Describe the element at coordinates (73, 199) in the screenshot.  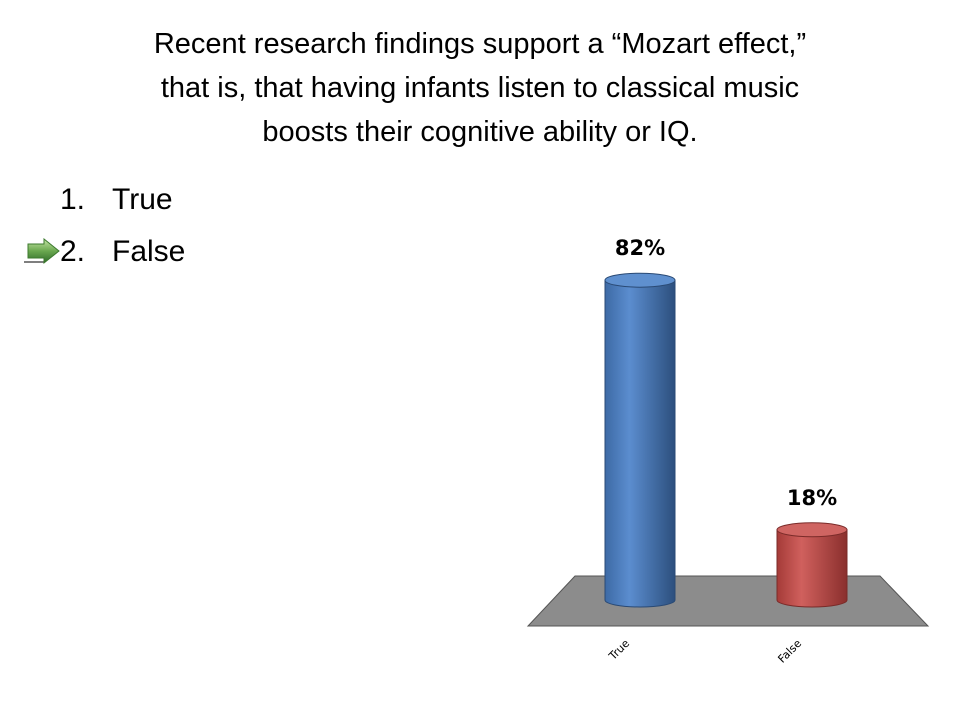
I see `option-number: 1.` at that location.